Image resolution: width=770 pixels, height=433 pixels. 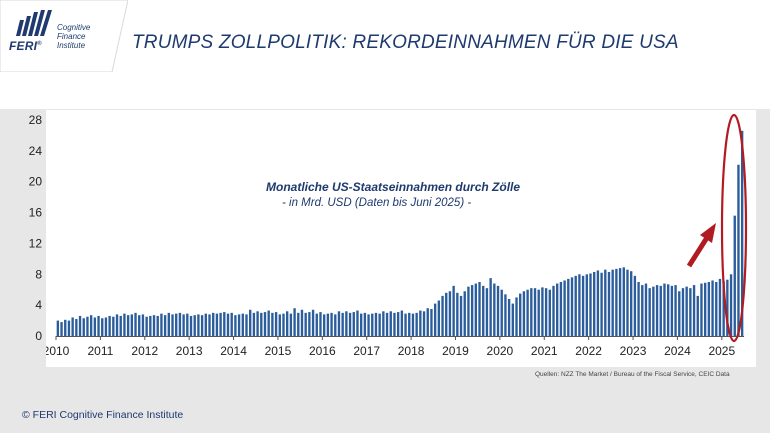 I want to click on y-tick-label: 24, so click(x=36, y=151).